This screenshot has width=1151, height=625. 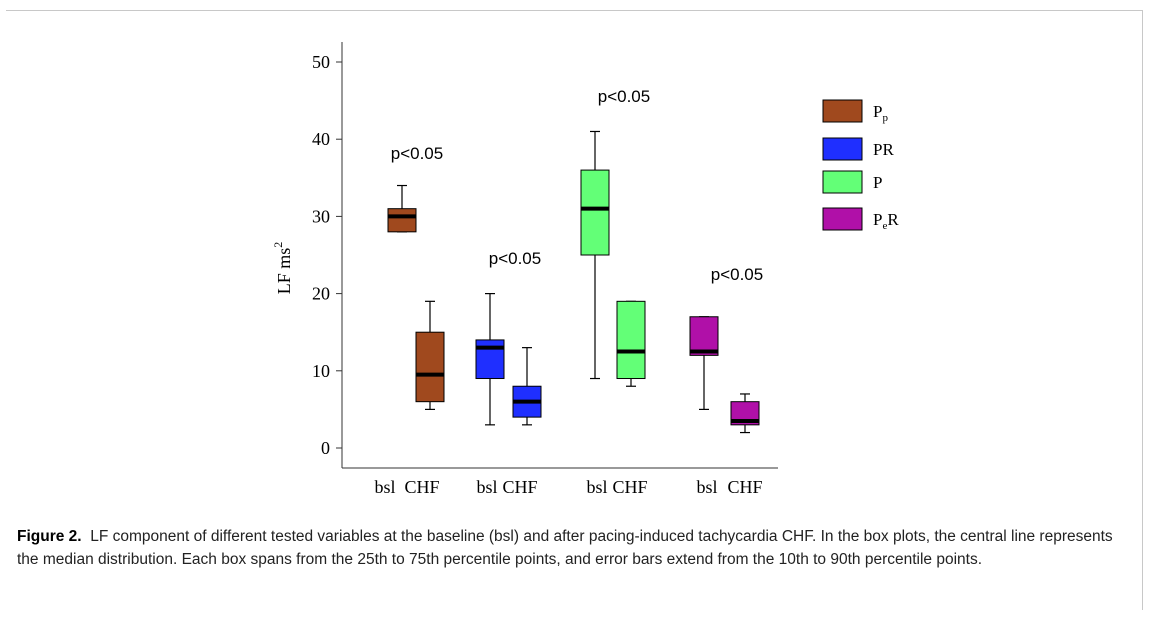 I want to click on y-tick-label: 50, so click(x=321, y=62).